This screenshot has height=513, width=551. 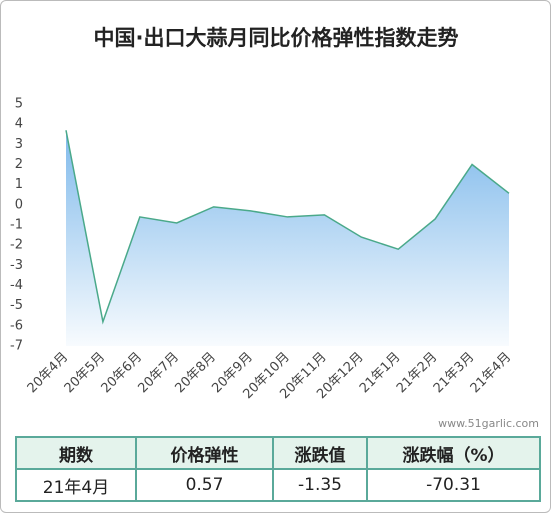 What do you see at coordinates (491, 373) in the screenshot?
I see `x-tick-label: 21年4月` at bounding box center [491, 373].